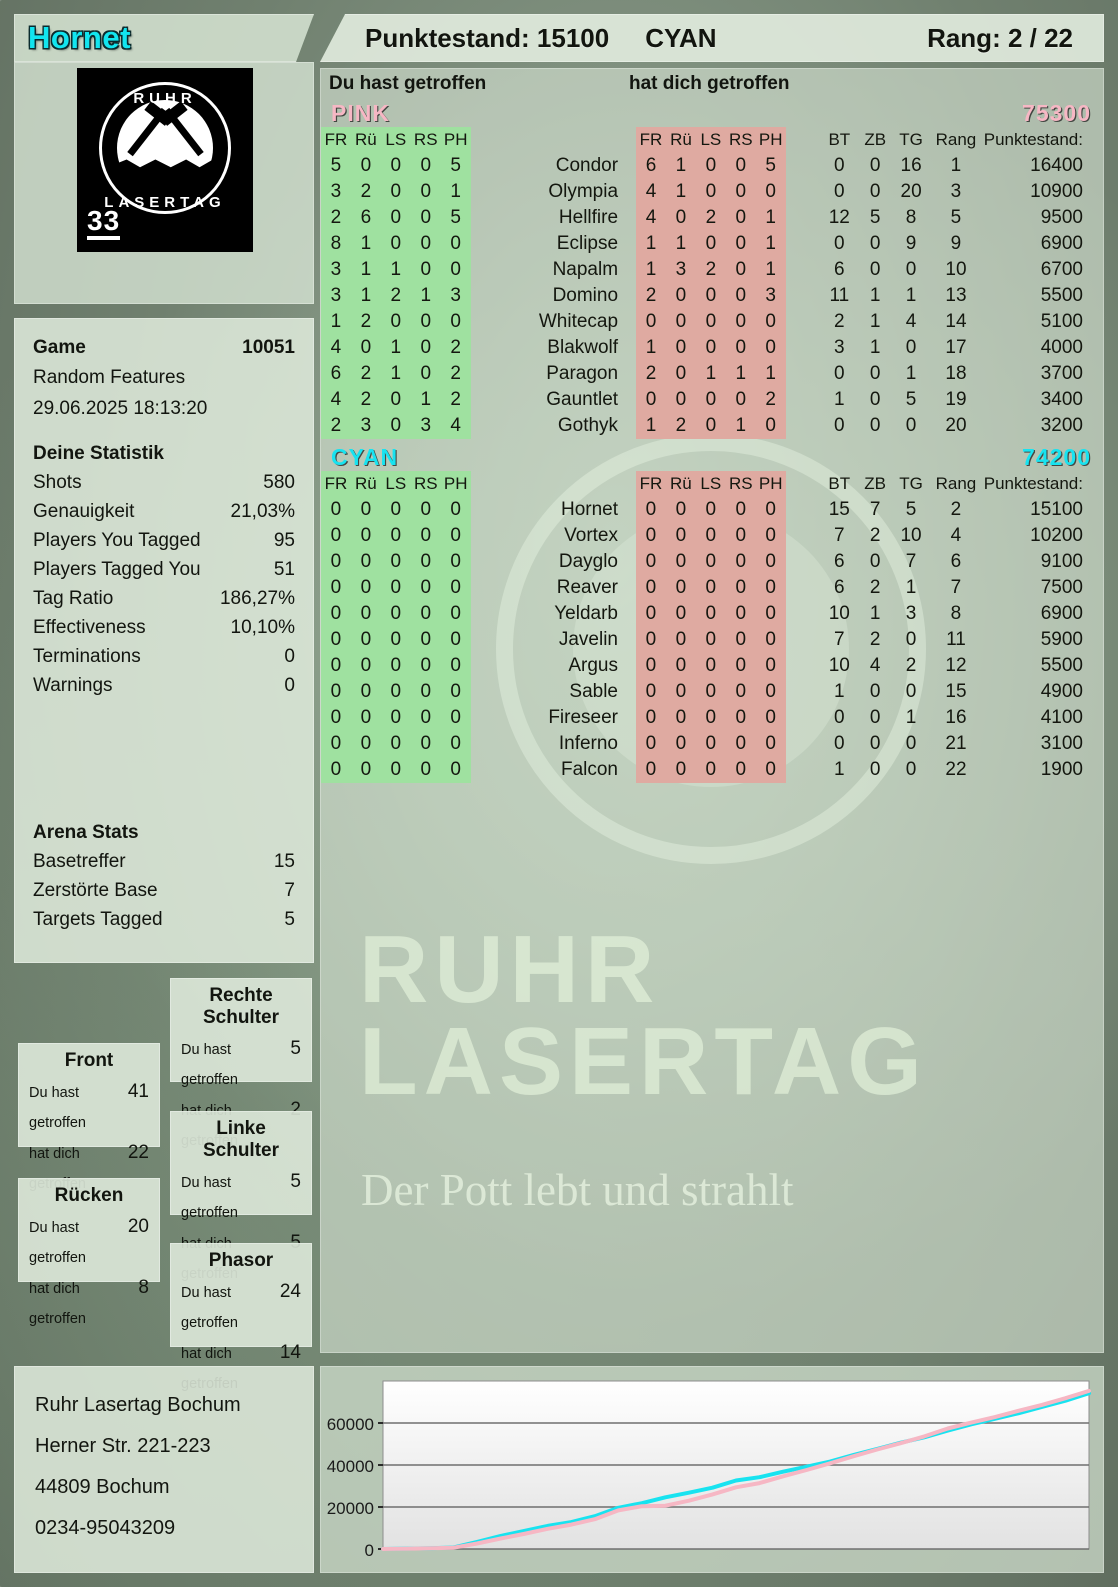  Describe the element at coordinates (79, 861) in the screenshot. I see `arena-label: Basetreffer` at that location.